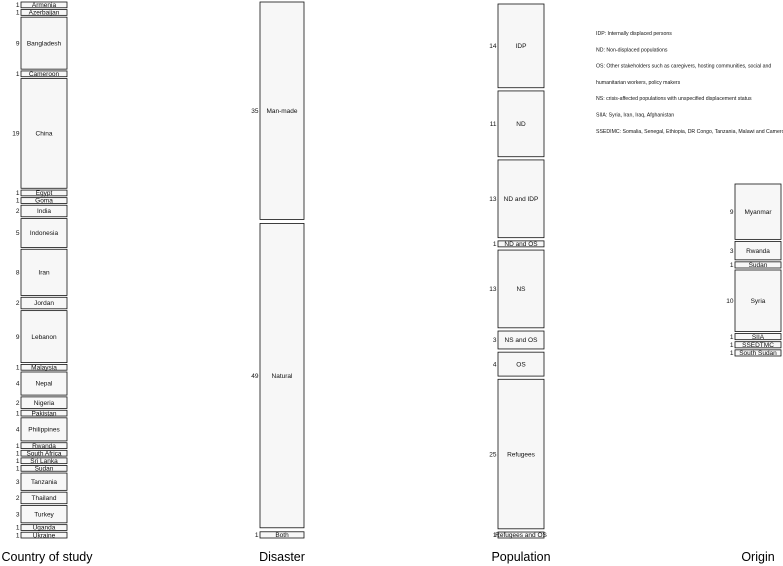 This screenshot has height=566, width=783. What do you see at coordinates (401, 156) in the screenshot?
I see `flow-natural-to-idp` at bounding box center [401, 156].